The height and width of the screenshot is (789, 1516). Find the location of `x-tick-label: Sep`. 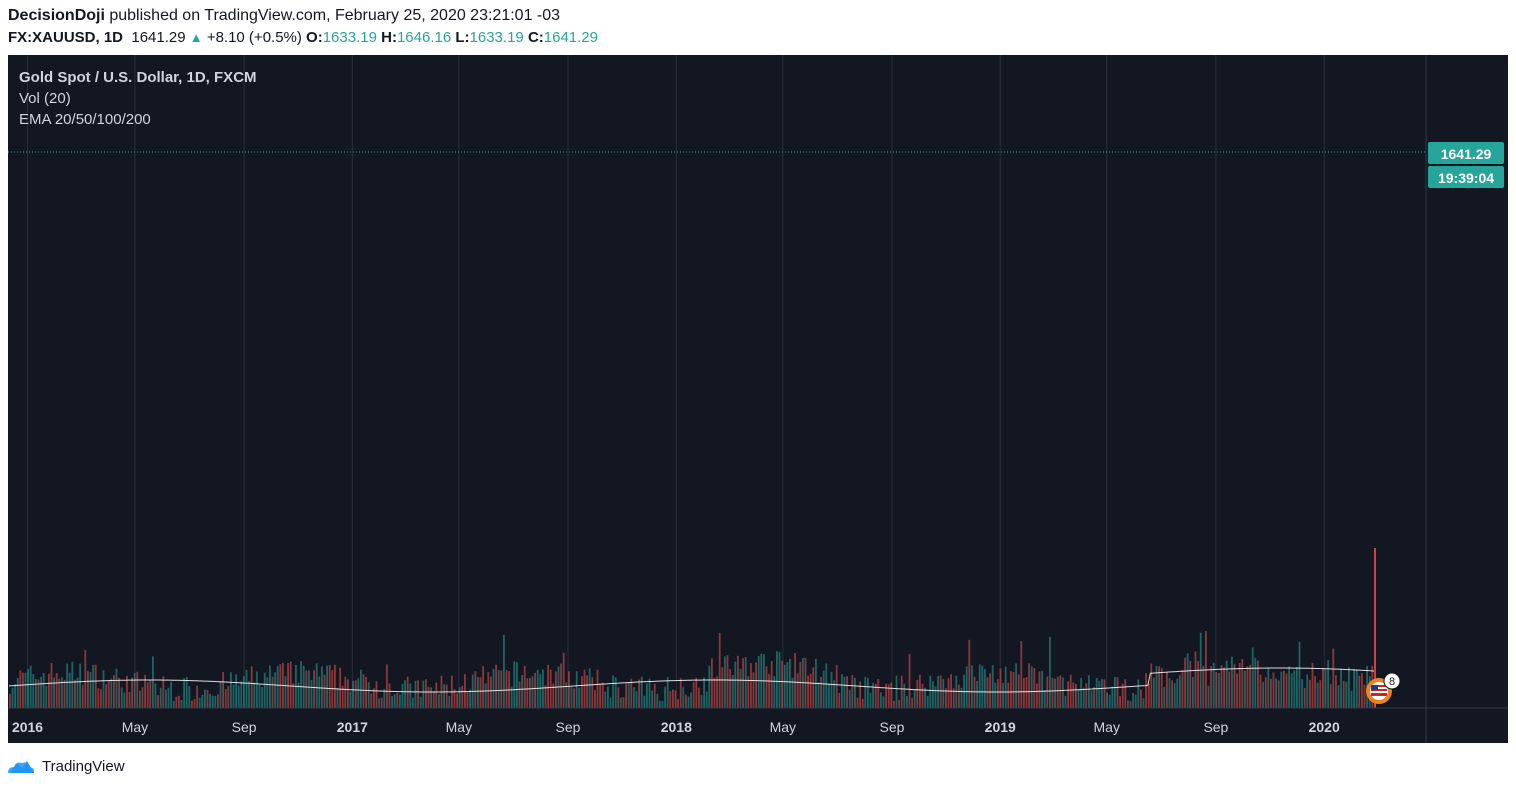

x-tick-label: Sep is located at coordinates (568, 727).